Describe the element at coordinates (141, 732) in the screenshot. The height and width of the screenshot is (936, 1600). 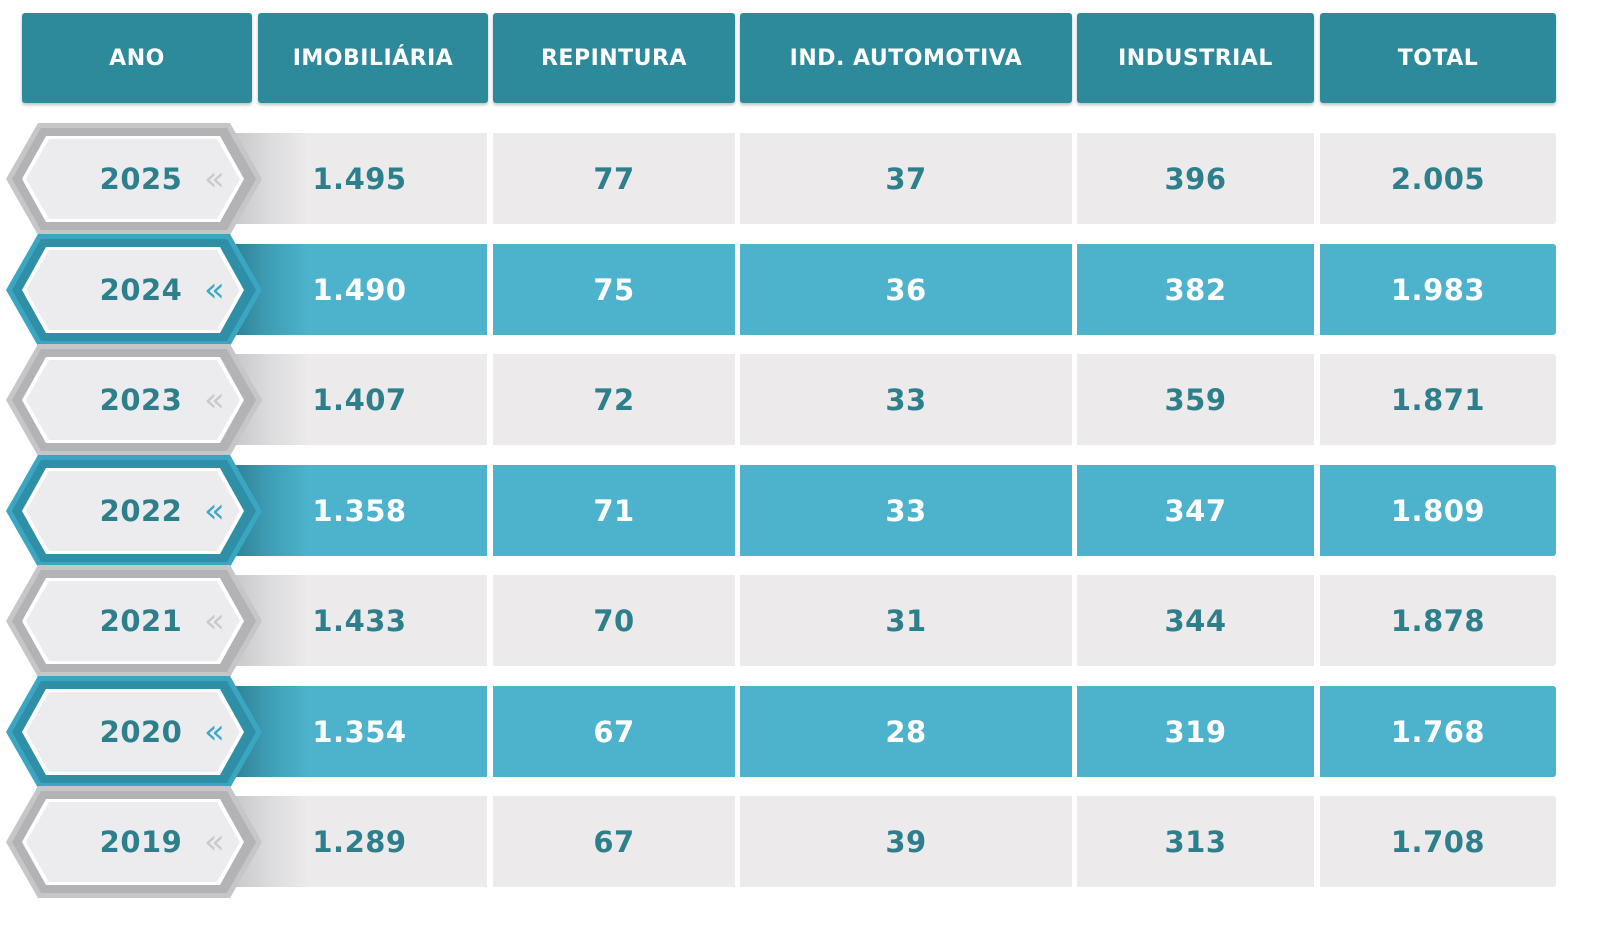
I see `year-label: 2020` at that location.